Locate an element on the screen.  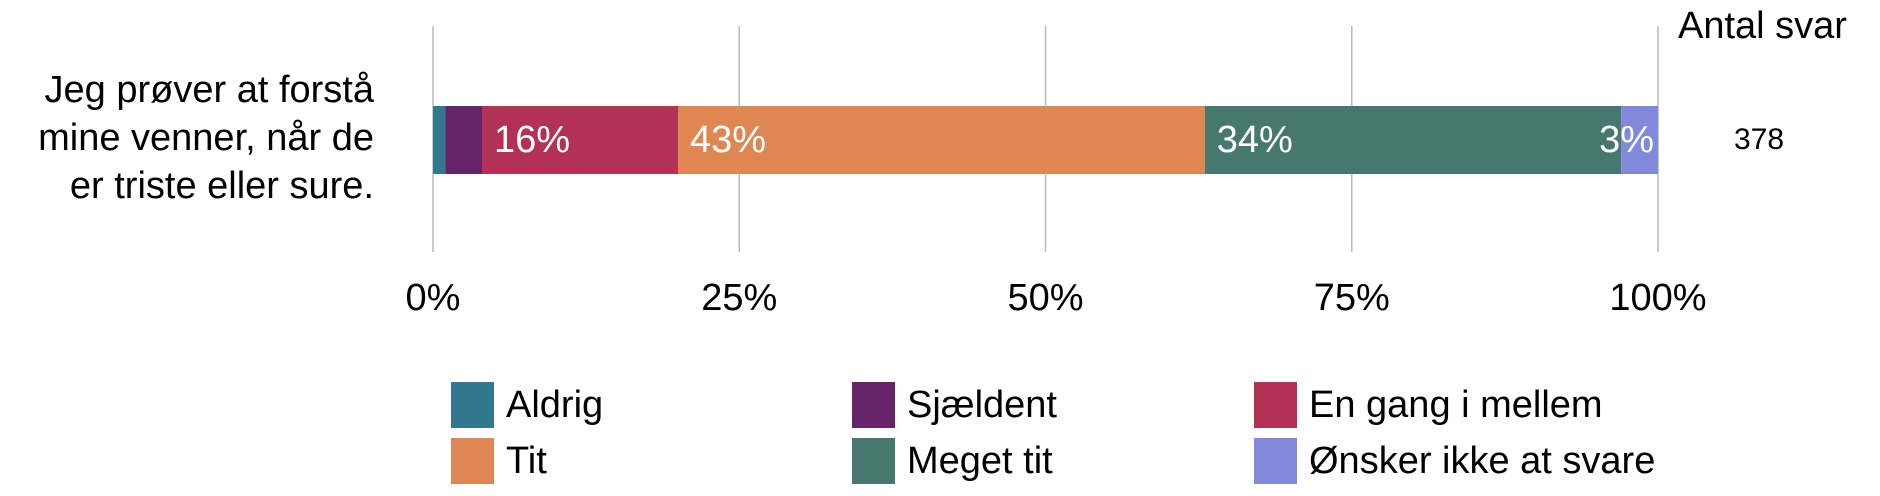
legend-label: Aldrig is located at coordinates (554, 405).